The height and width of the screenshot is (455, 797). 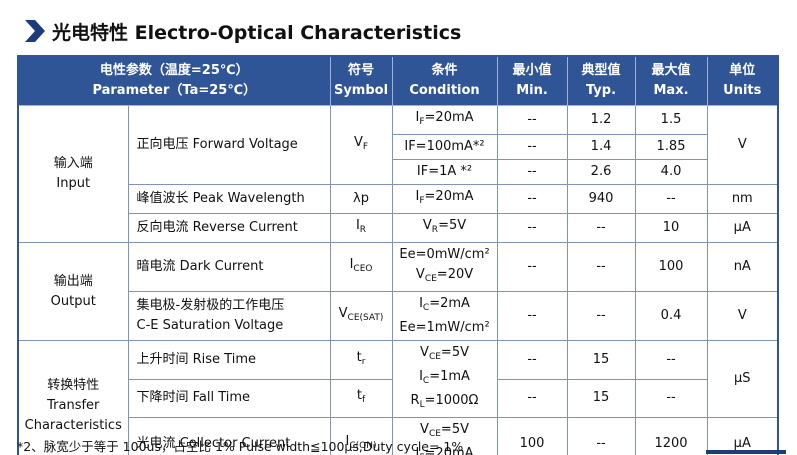 I want to click on text-line: 峰值波长 Peak Wavelength, so click(x=220, y=198).